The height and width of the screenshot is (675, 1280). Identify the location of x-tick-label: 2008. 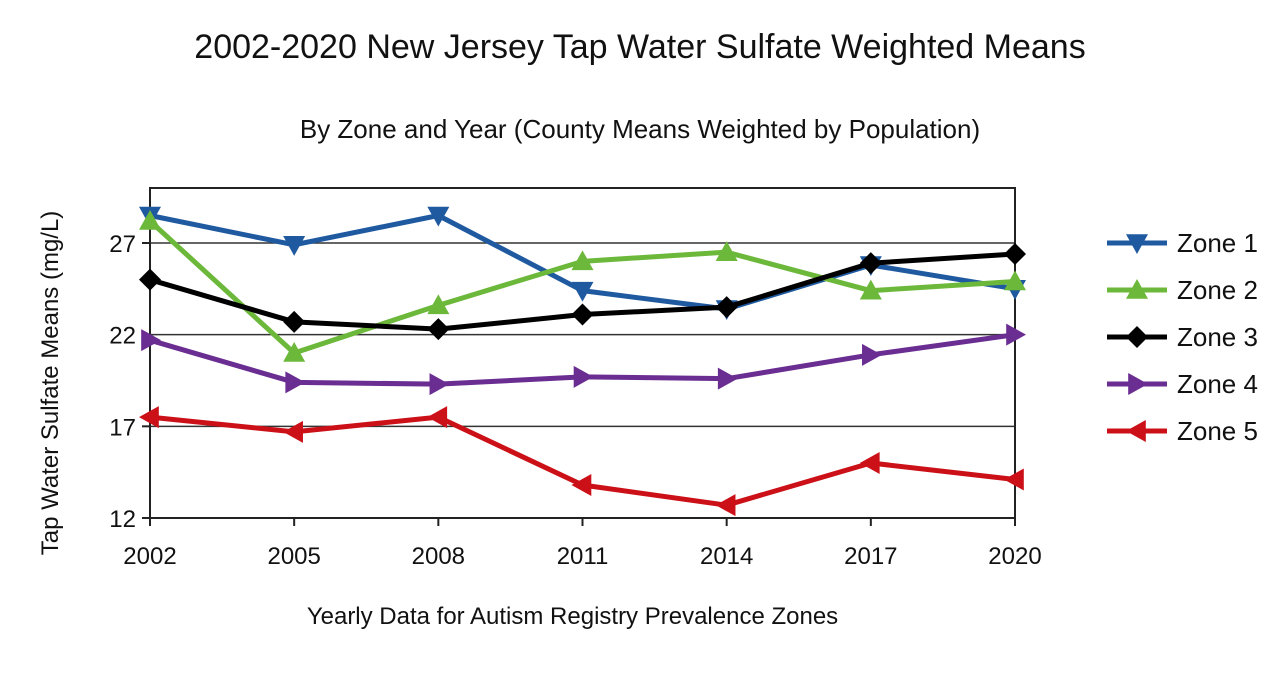
(438, 556).